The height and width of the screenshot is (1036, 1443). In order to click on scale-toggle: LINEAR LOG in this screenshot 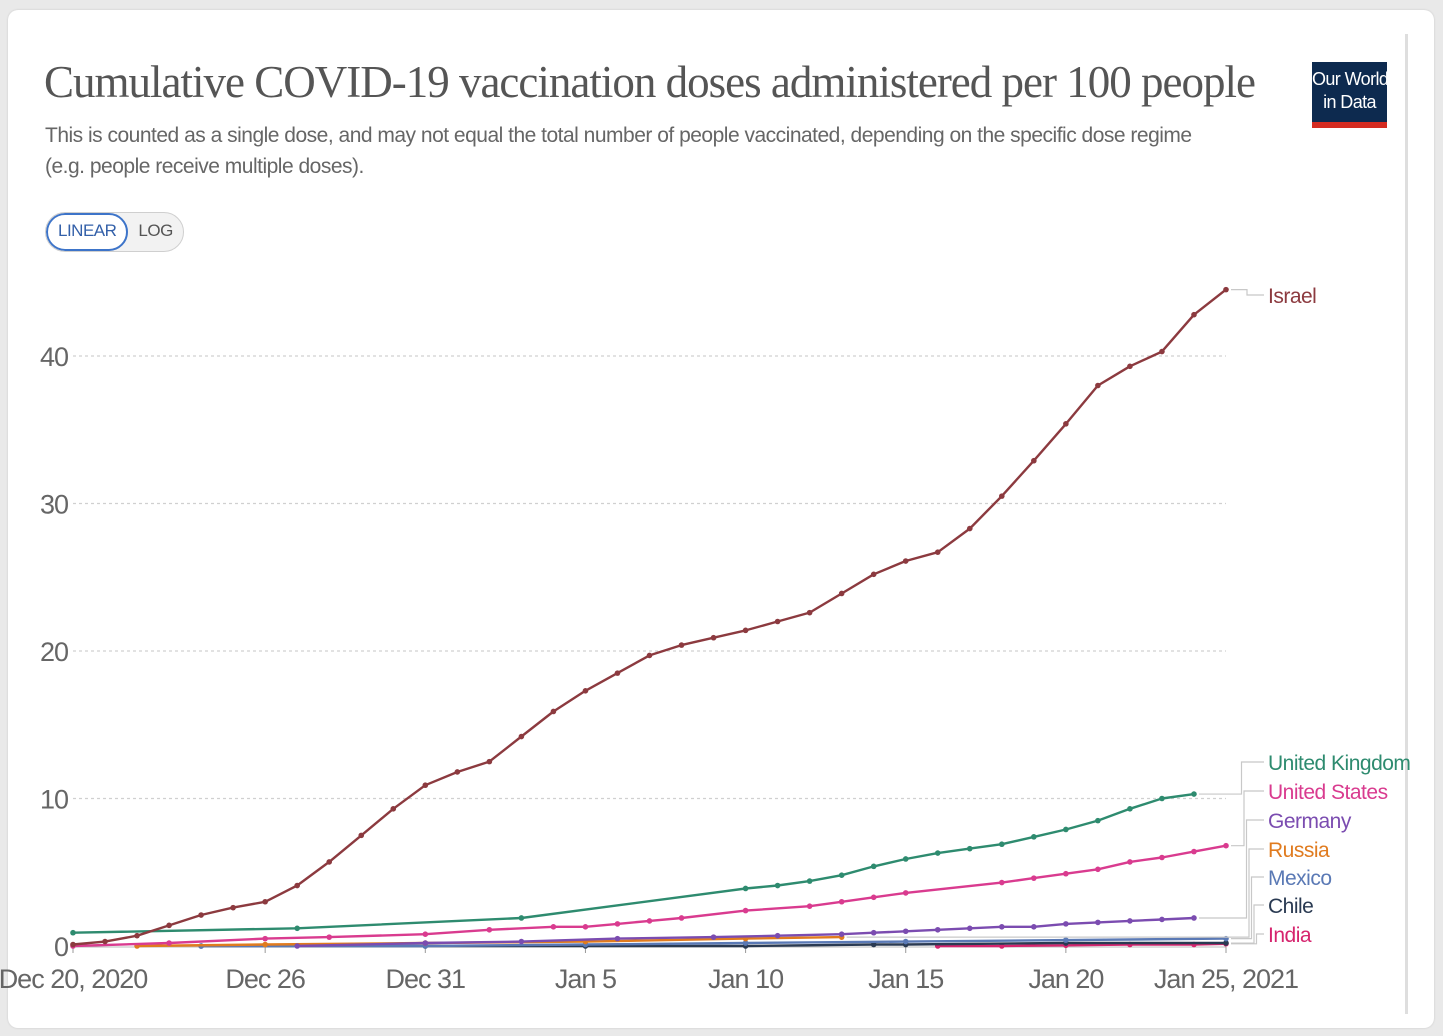, I will do `click(114, 232)`.